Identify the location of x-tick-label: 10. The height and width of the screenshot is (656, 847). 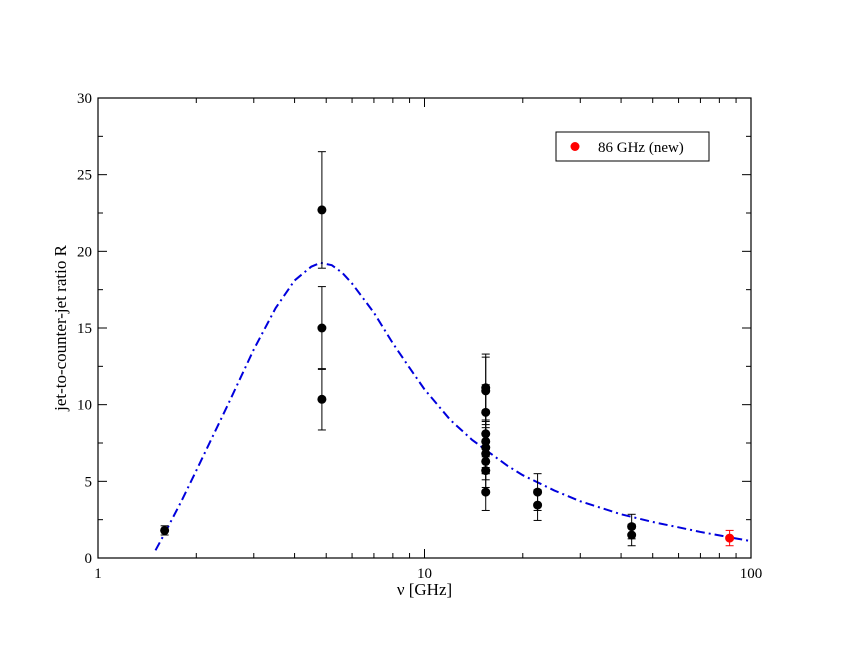
(424, 574).